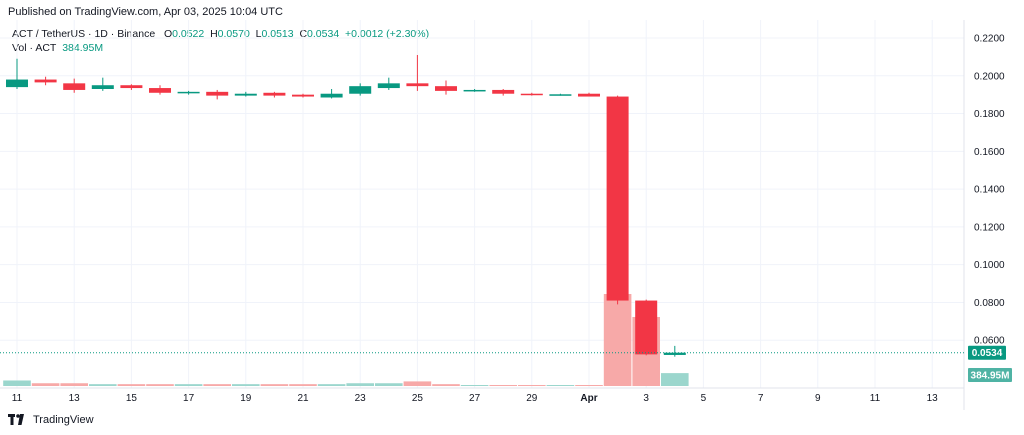 This screenshot has width=1024, height=435. I want to click on x-tick-label: 15, so click(132, 398).